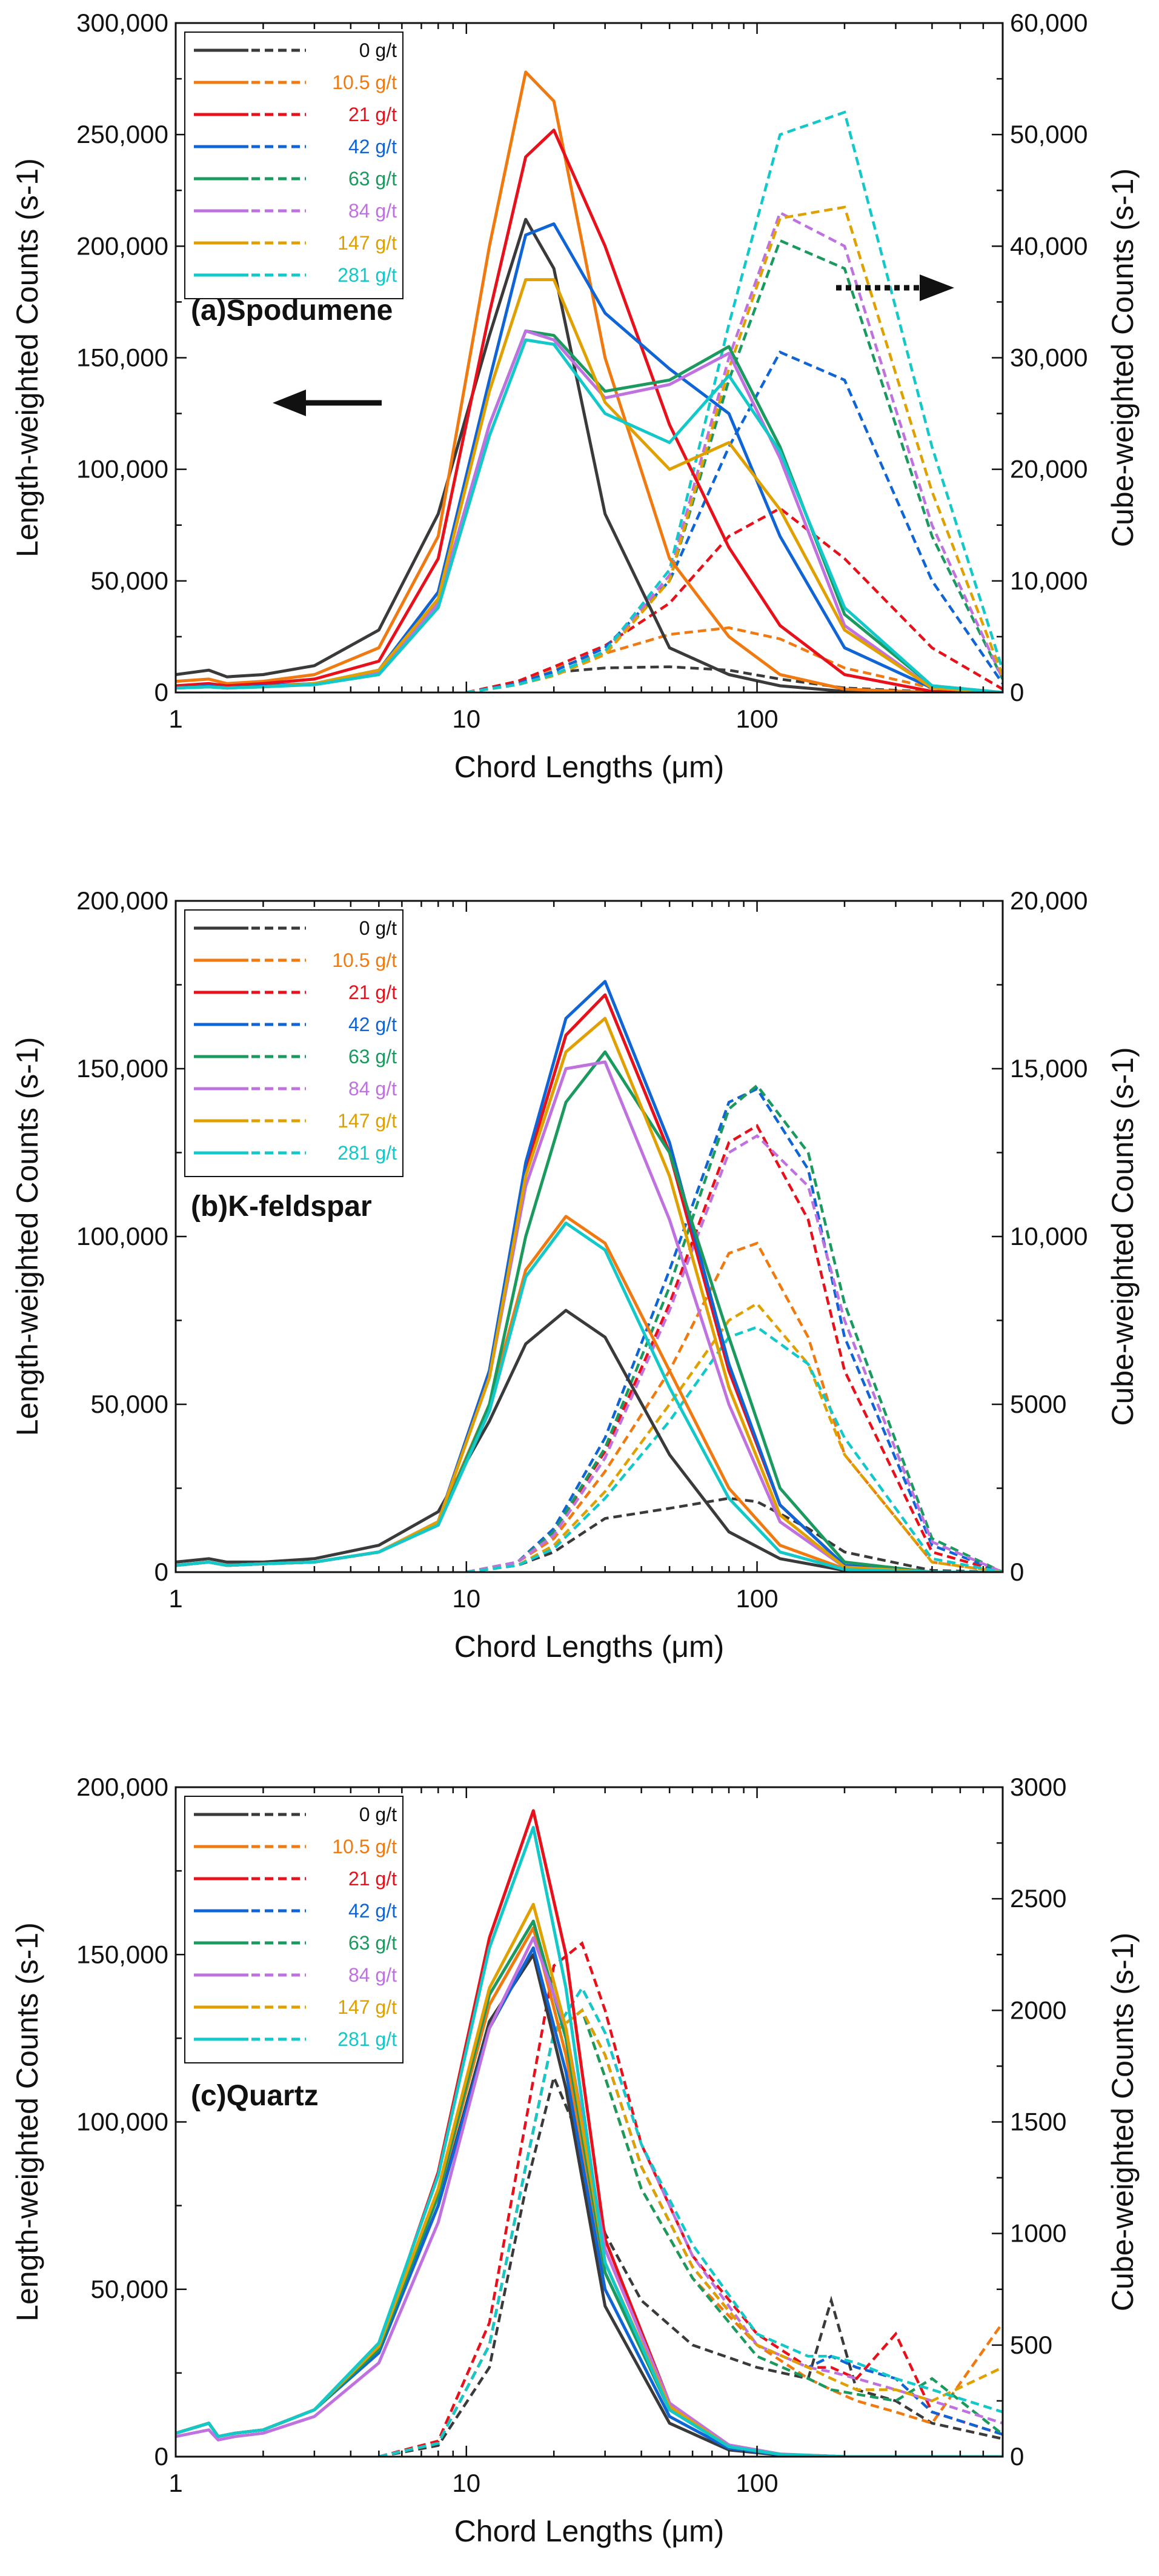  What do you see at coordinates (255, 2096) in the screenshot?
I see `panel-title: (c)Quartz` at bounding box center [255, 2096].